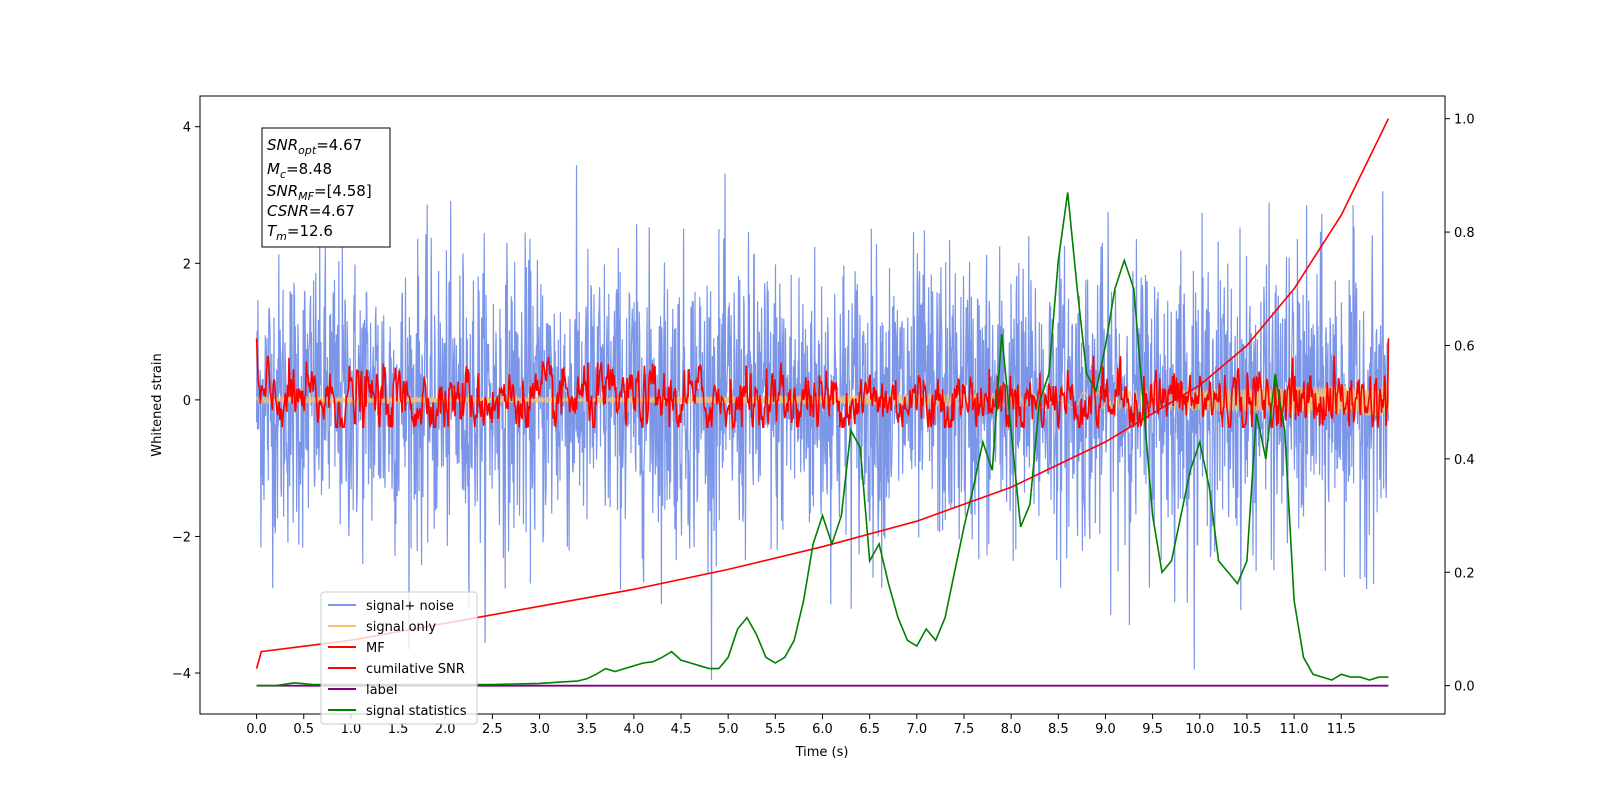 This screenshot has width=1600, height=800. I want to click on y2-tick-label: 0.0, so click(1464, 687).